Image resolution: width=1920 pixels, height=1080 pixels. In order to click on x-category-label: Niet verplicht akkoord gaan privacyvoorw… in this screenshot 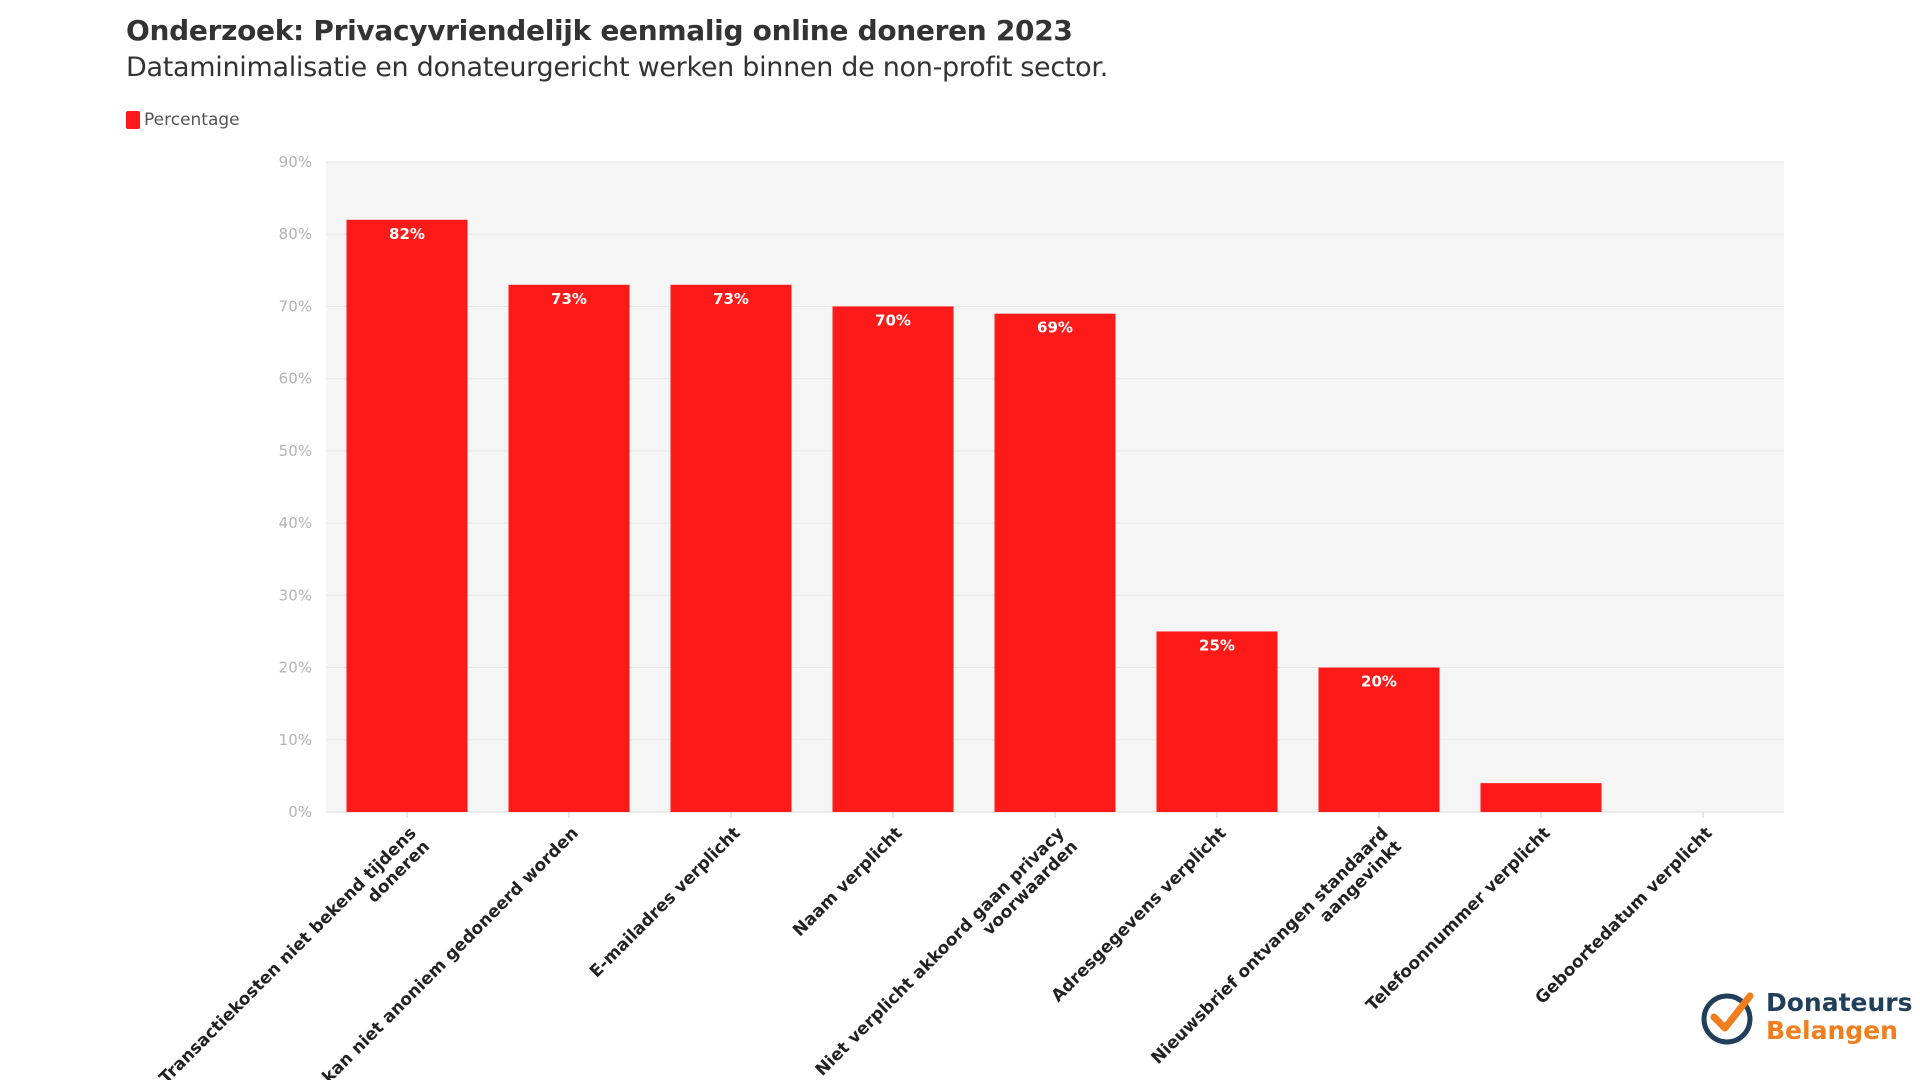, I will do `click(947, 951)`.